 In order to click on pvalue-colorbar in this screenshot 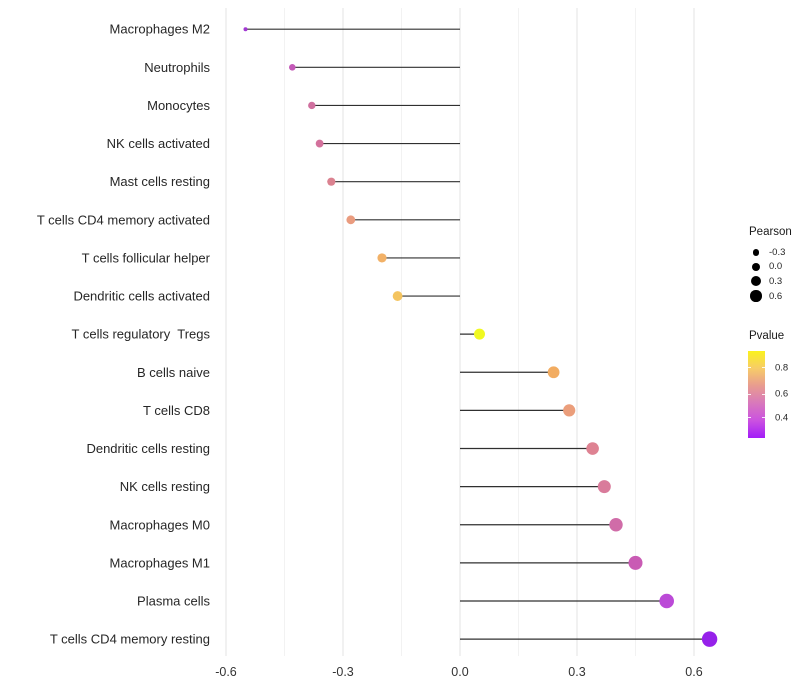, I will do `click(756, 394)`.